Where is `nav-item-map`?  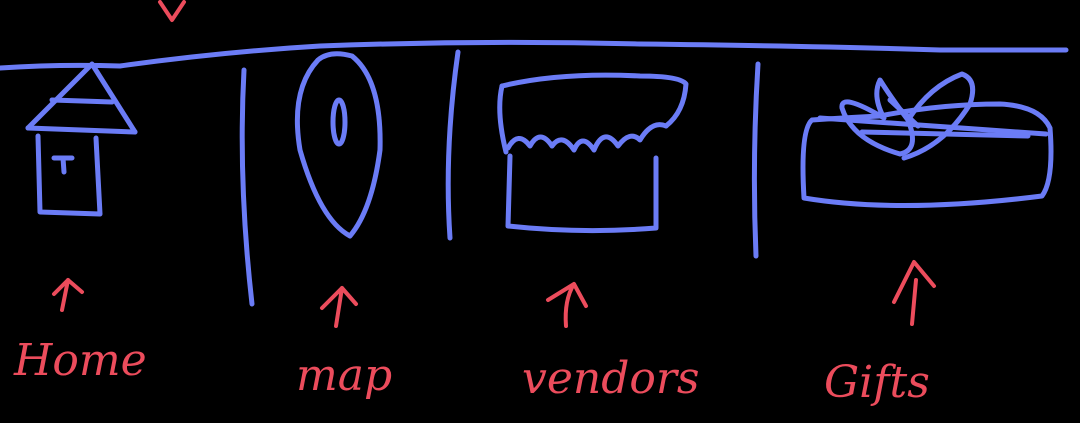
nav-item-map is located at coordinates (338, 145).